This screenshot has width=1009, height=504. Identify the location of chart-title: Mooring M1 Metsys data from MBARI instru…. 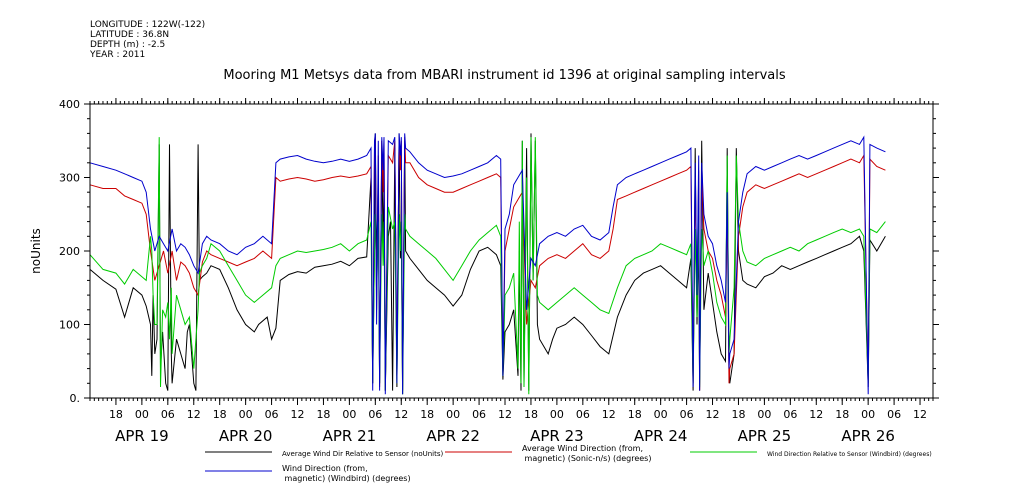
(504, 75).